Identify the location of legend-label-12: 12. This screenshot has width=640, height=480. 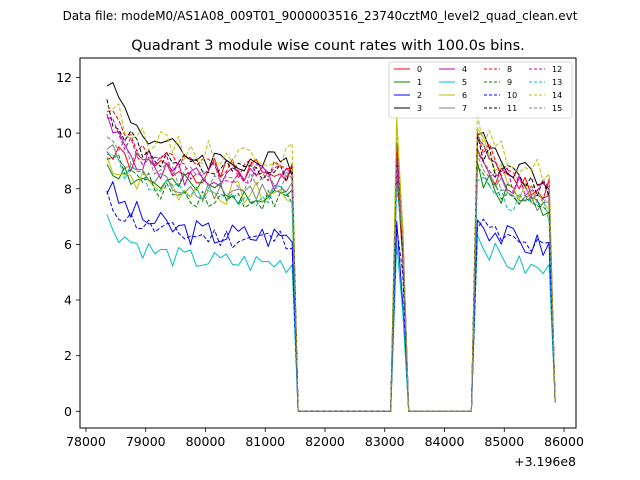
(557, 69).